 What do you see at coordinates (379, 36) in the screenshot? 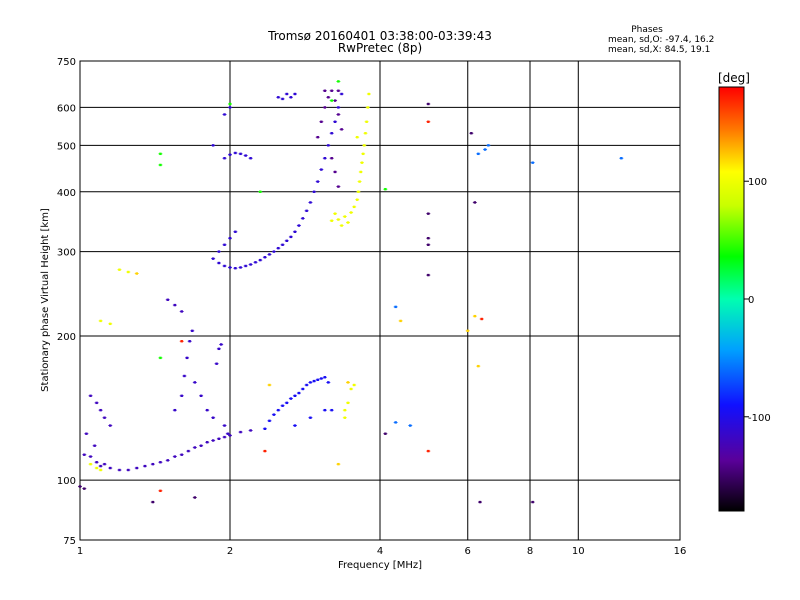
I see `chart-title: Tromsø 20160401 03:38:00-03:39:43` at bounding box center [379, 36].